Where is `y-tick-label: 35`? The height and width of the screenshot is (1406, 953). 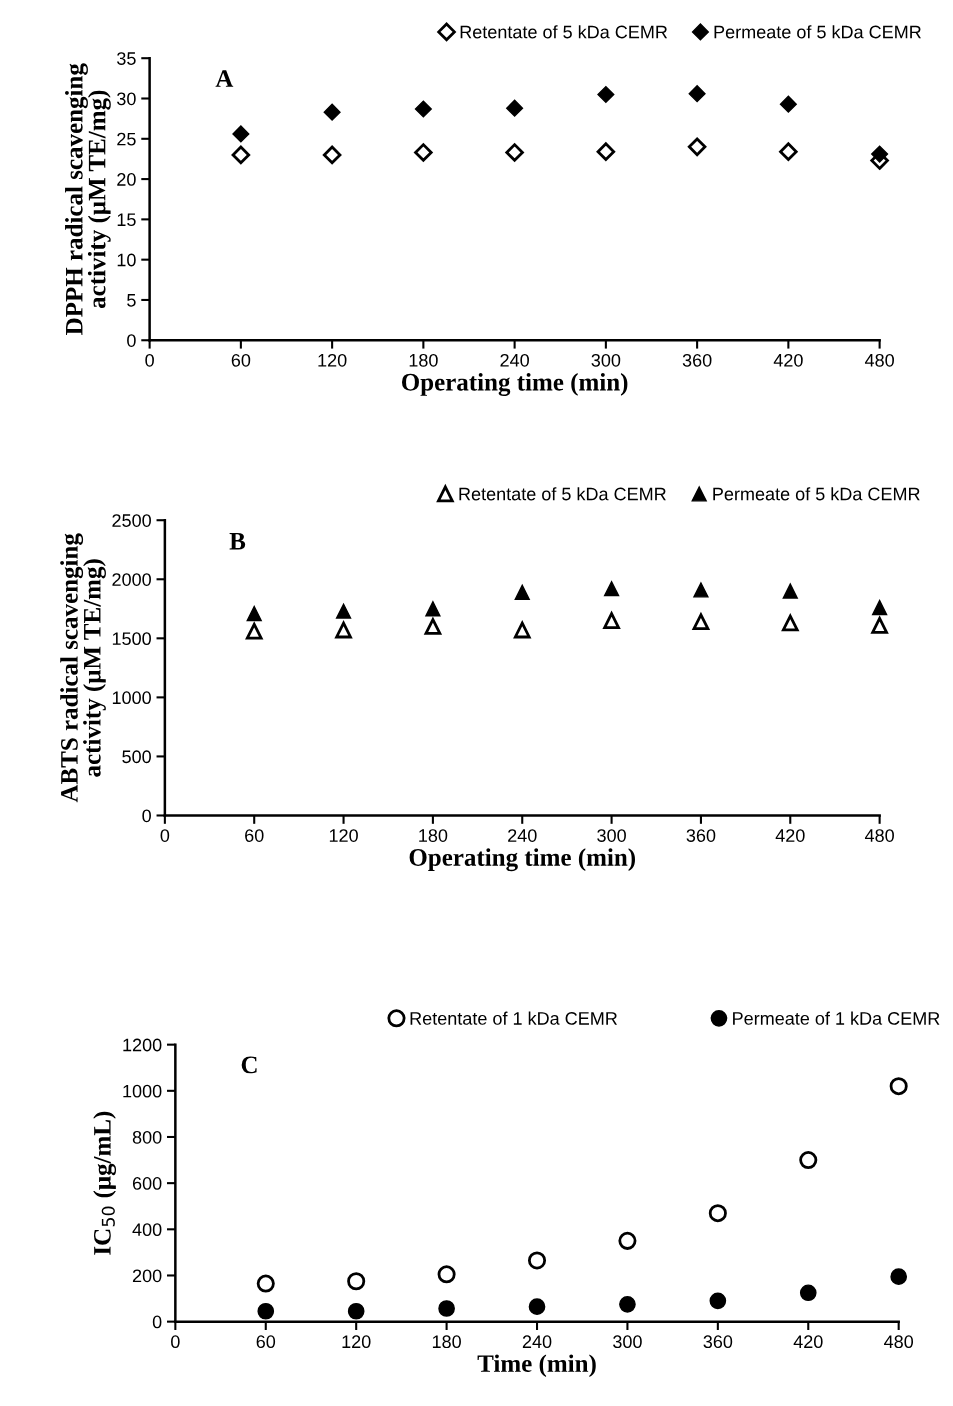 y-tick-label: 35 is located at coordinates (126, 58).